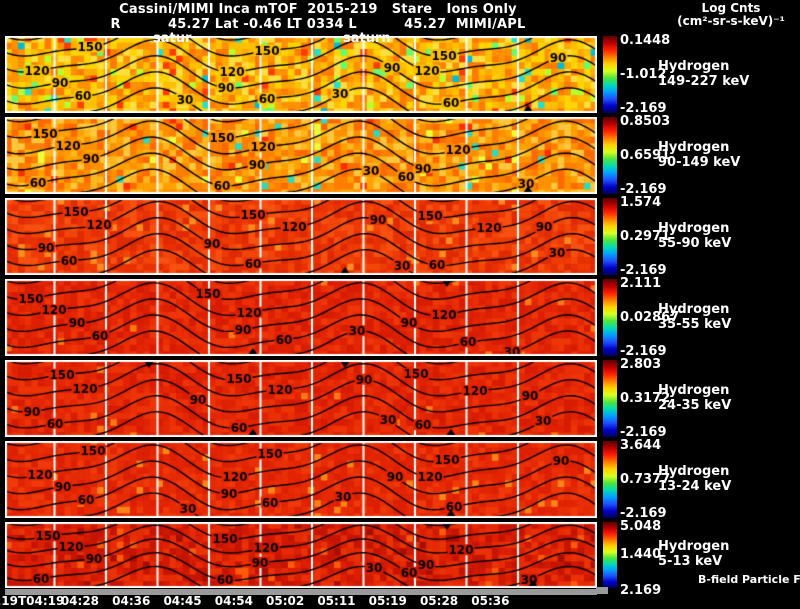 The width and height of the screenshot is (800, 609). What do you see at coordinates (749, 579) in the screenshot?
I see `bfield-particle-flow-label: B-field Particle Flow` at bounding box center [749, 579].